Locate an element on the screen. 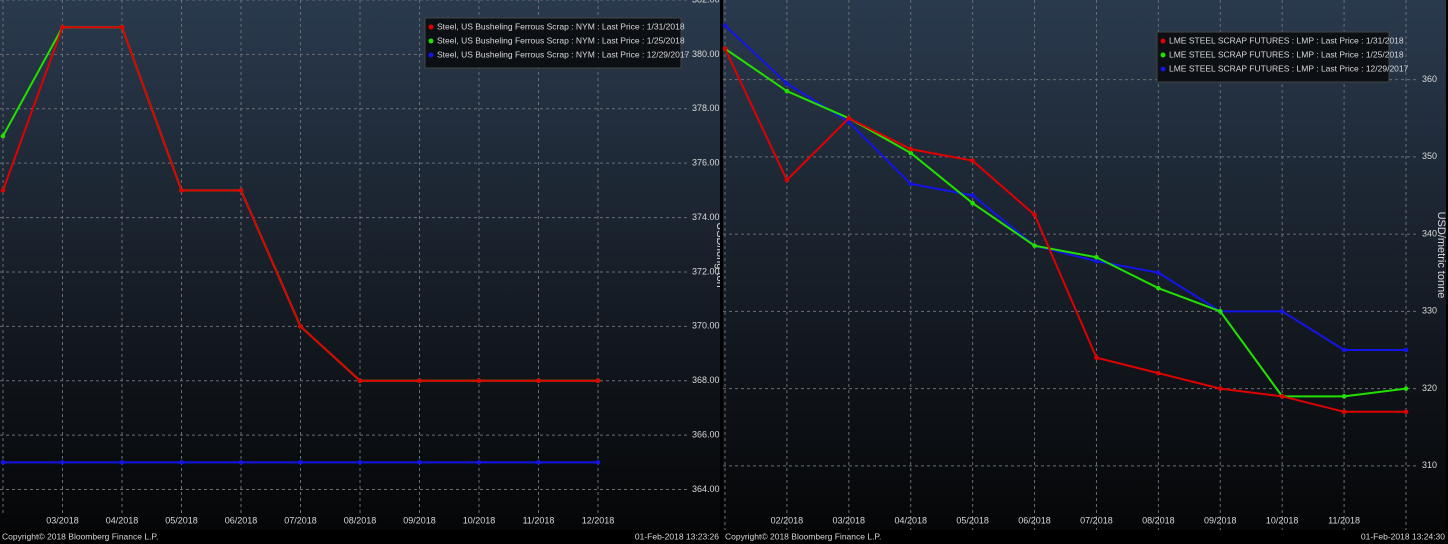  x-tick-label: 06/2018 is located at coordinates (1034, 520).